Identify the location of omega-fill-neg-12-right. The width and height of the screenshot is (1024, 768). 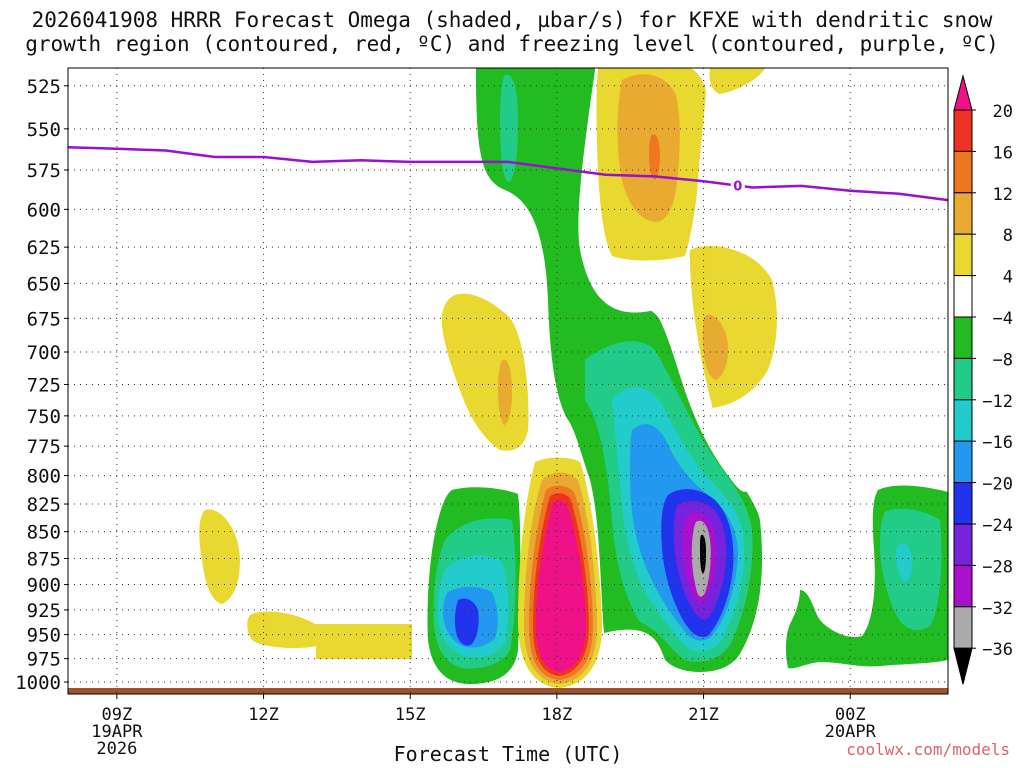
(904, 562).